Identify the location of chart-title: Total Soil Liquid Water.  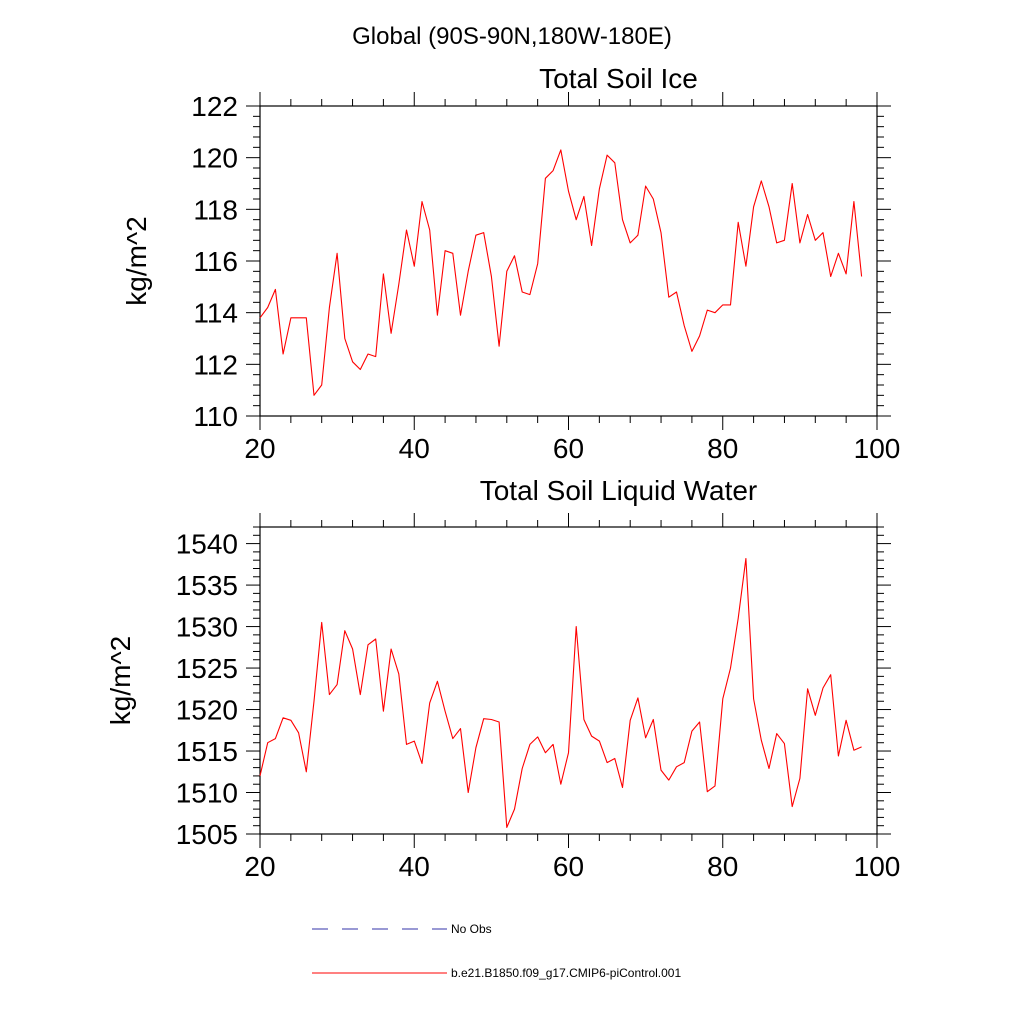
(619, 490).